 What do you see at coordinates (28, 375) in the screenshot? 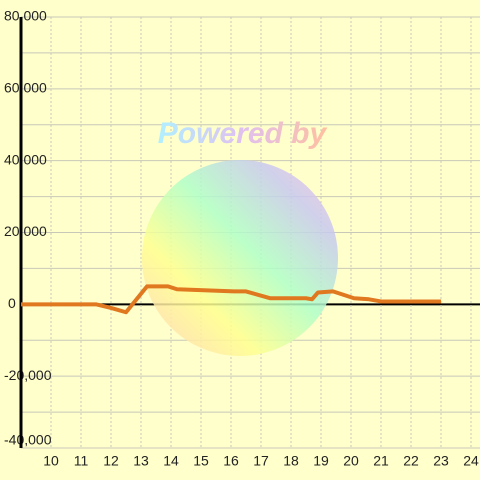
I see `y-tick-label: -20,000` at bounding box center [28, 375].